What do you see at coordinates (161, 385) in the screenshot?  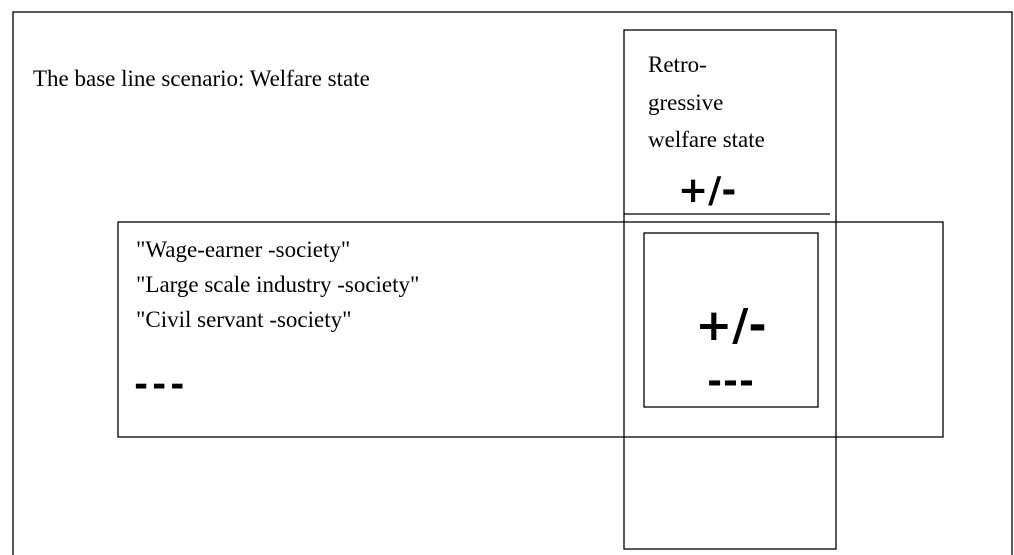 I see `scenario-sign: ---` at bounding box center [161, 385].